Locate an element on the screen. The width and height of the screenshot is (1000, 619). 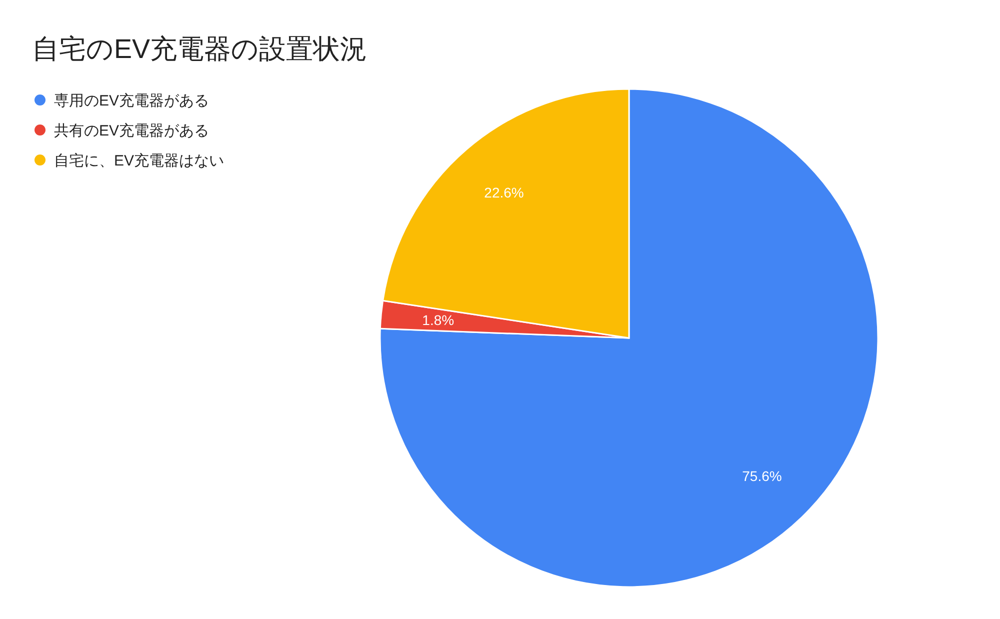
data-label: 1.8% is located at coordinates (438, 320).